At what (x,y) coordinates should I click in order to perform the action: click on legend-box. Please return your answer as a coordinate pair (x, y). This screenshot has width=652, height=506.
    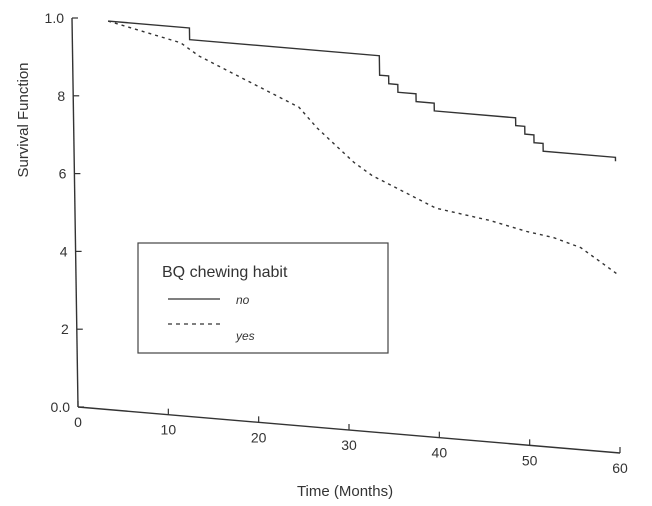
    Looking at the image, I should click on (263, 298).